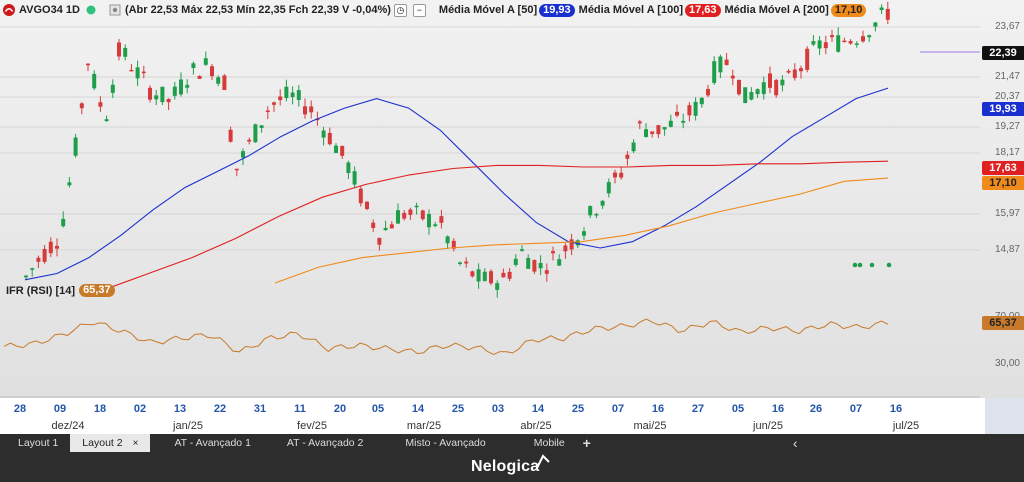  I want to click on chevron-left-icon: ‹, so click(795, 443).